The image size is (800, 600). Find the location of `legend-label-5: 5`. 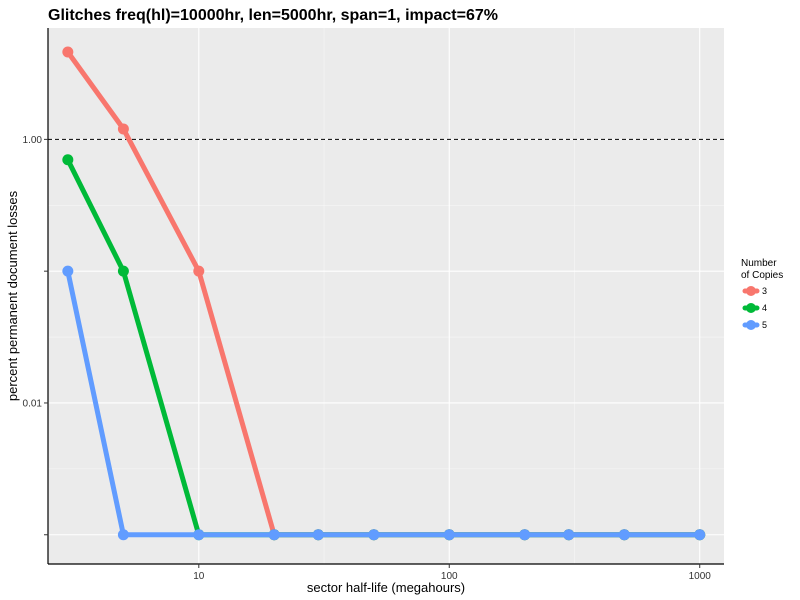

legend-label-5: 5 is located at coordinates (764, 325).